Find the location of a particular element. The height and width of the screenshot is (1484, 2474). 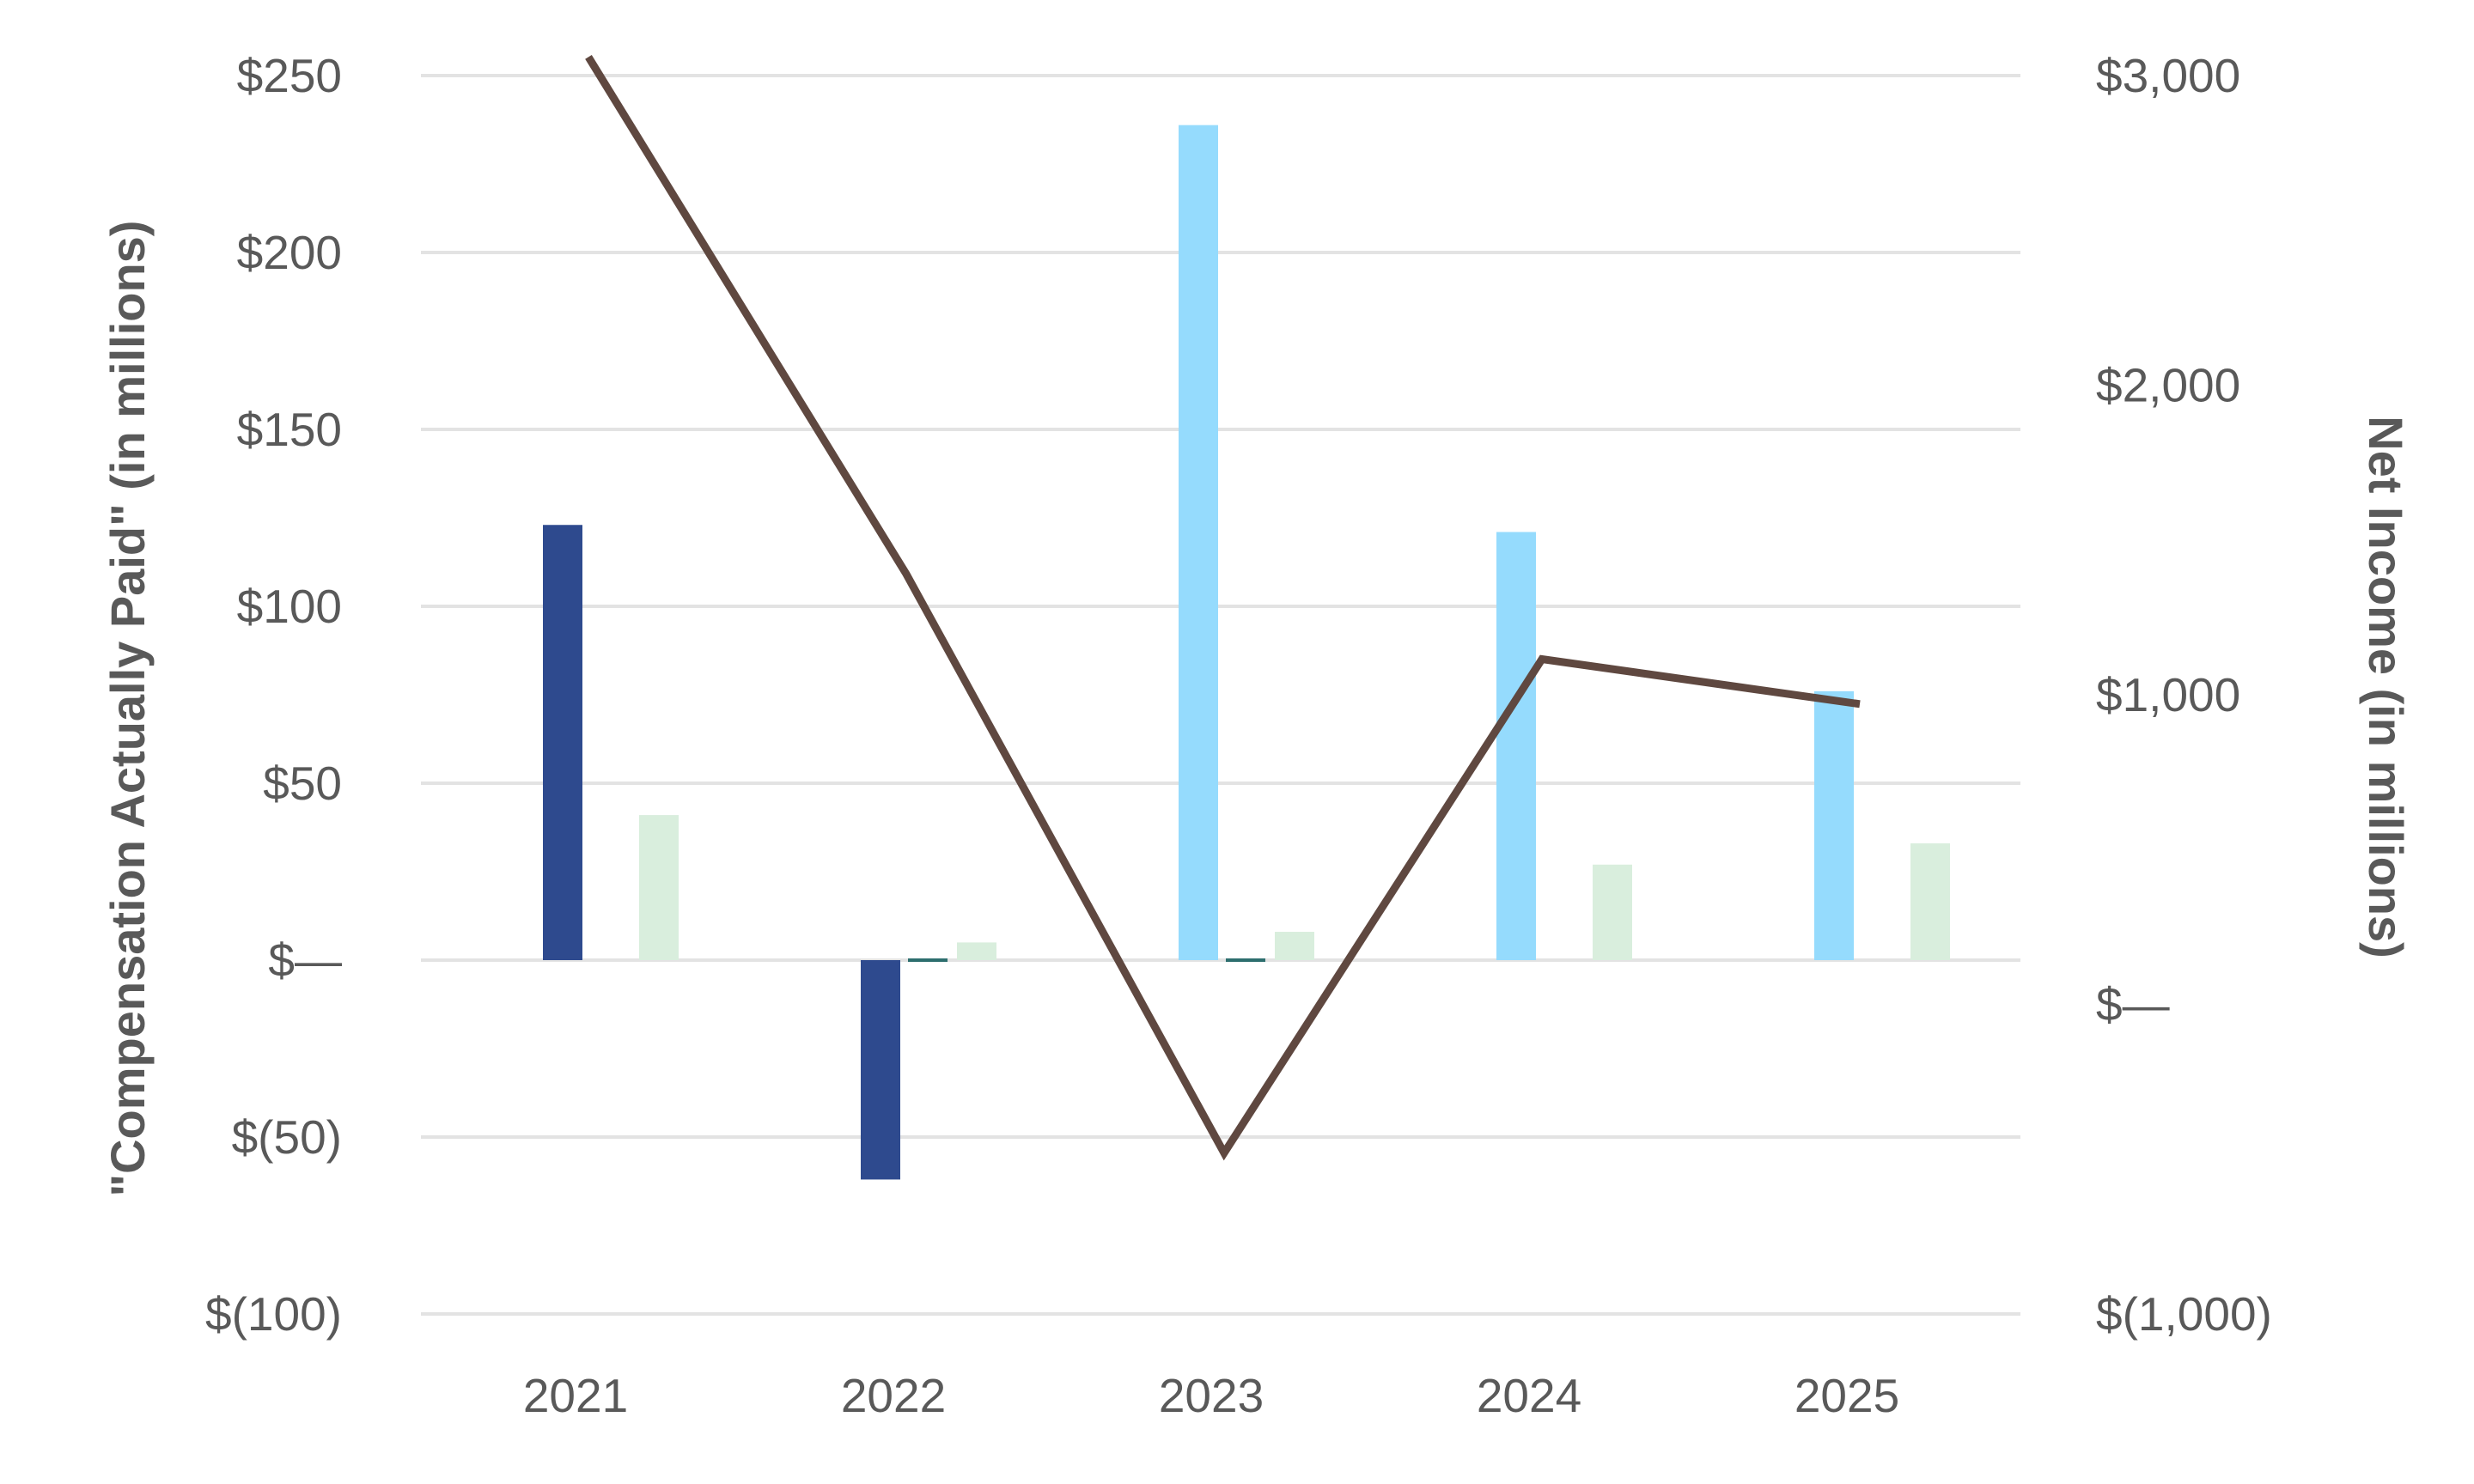

left-axis-tick-label: $— is located at coordinates (305, 961).